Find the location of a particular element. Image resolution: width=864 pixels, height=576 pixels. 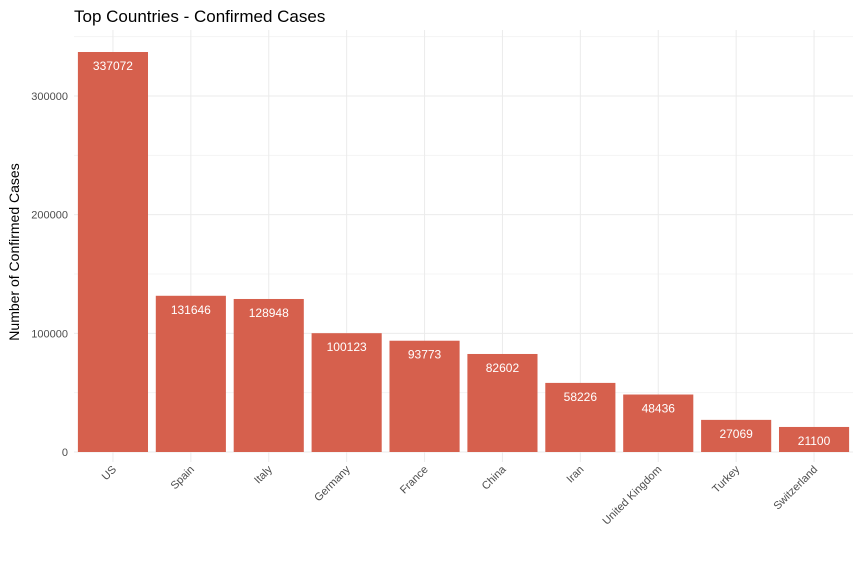

x-tick-label: Italy is located at coordinates (263, 474).